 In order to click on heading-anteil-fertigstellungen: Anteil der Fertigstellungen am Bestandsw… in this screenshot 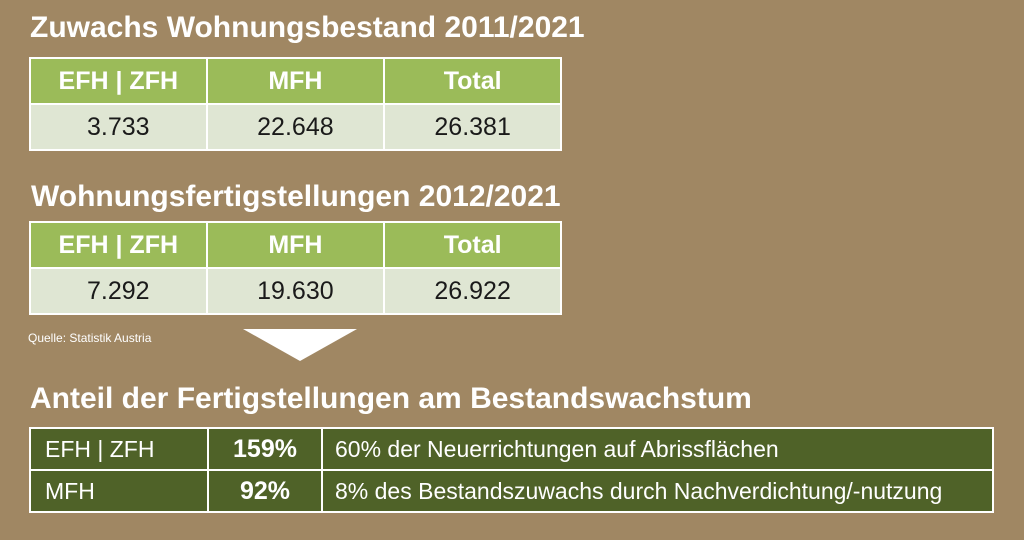, I will do `click(391, 398)`.